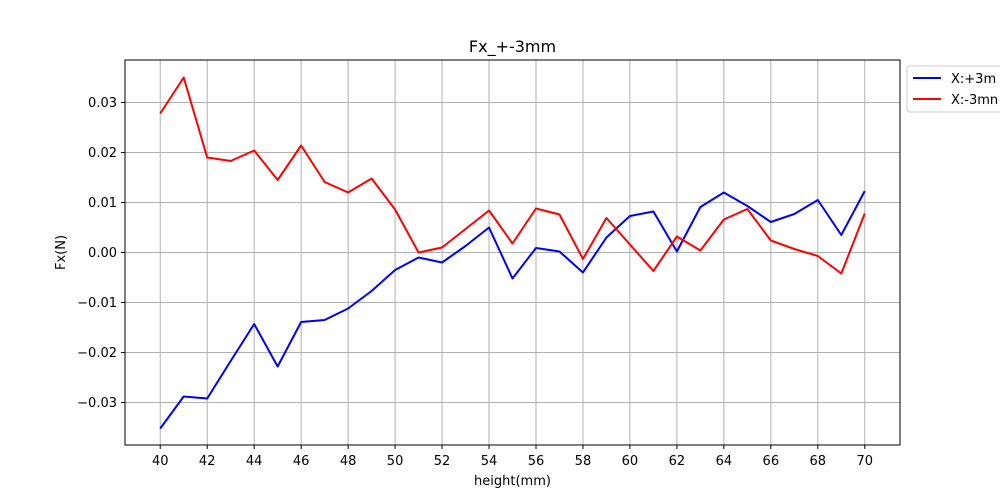  What do you see at coordinates (724, 461) in the screenshot?
I see `x-tick-label: 64` at bounding box center [724, 461].